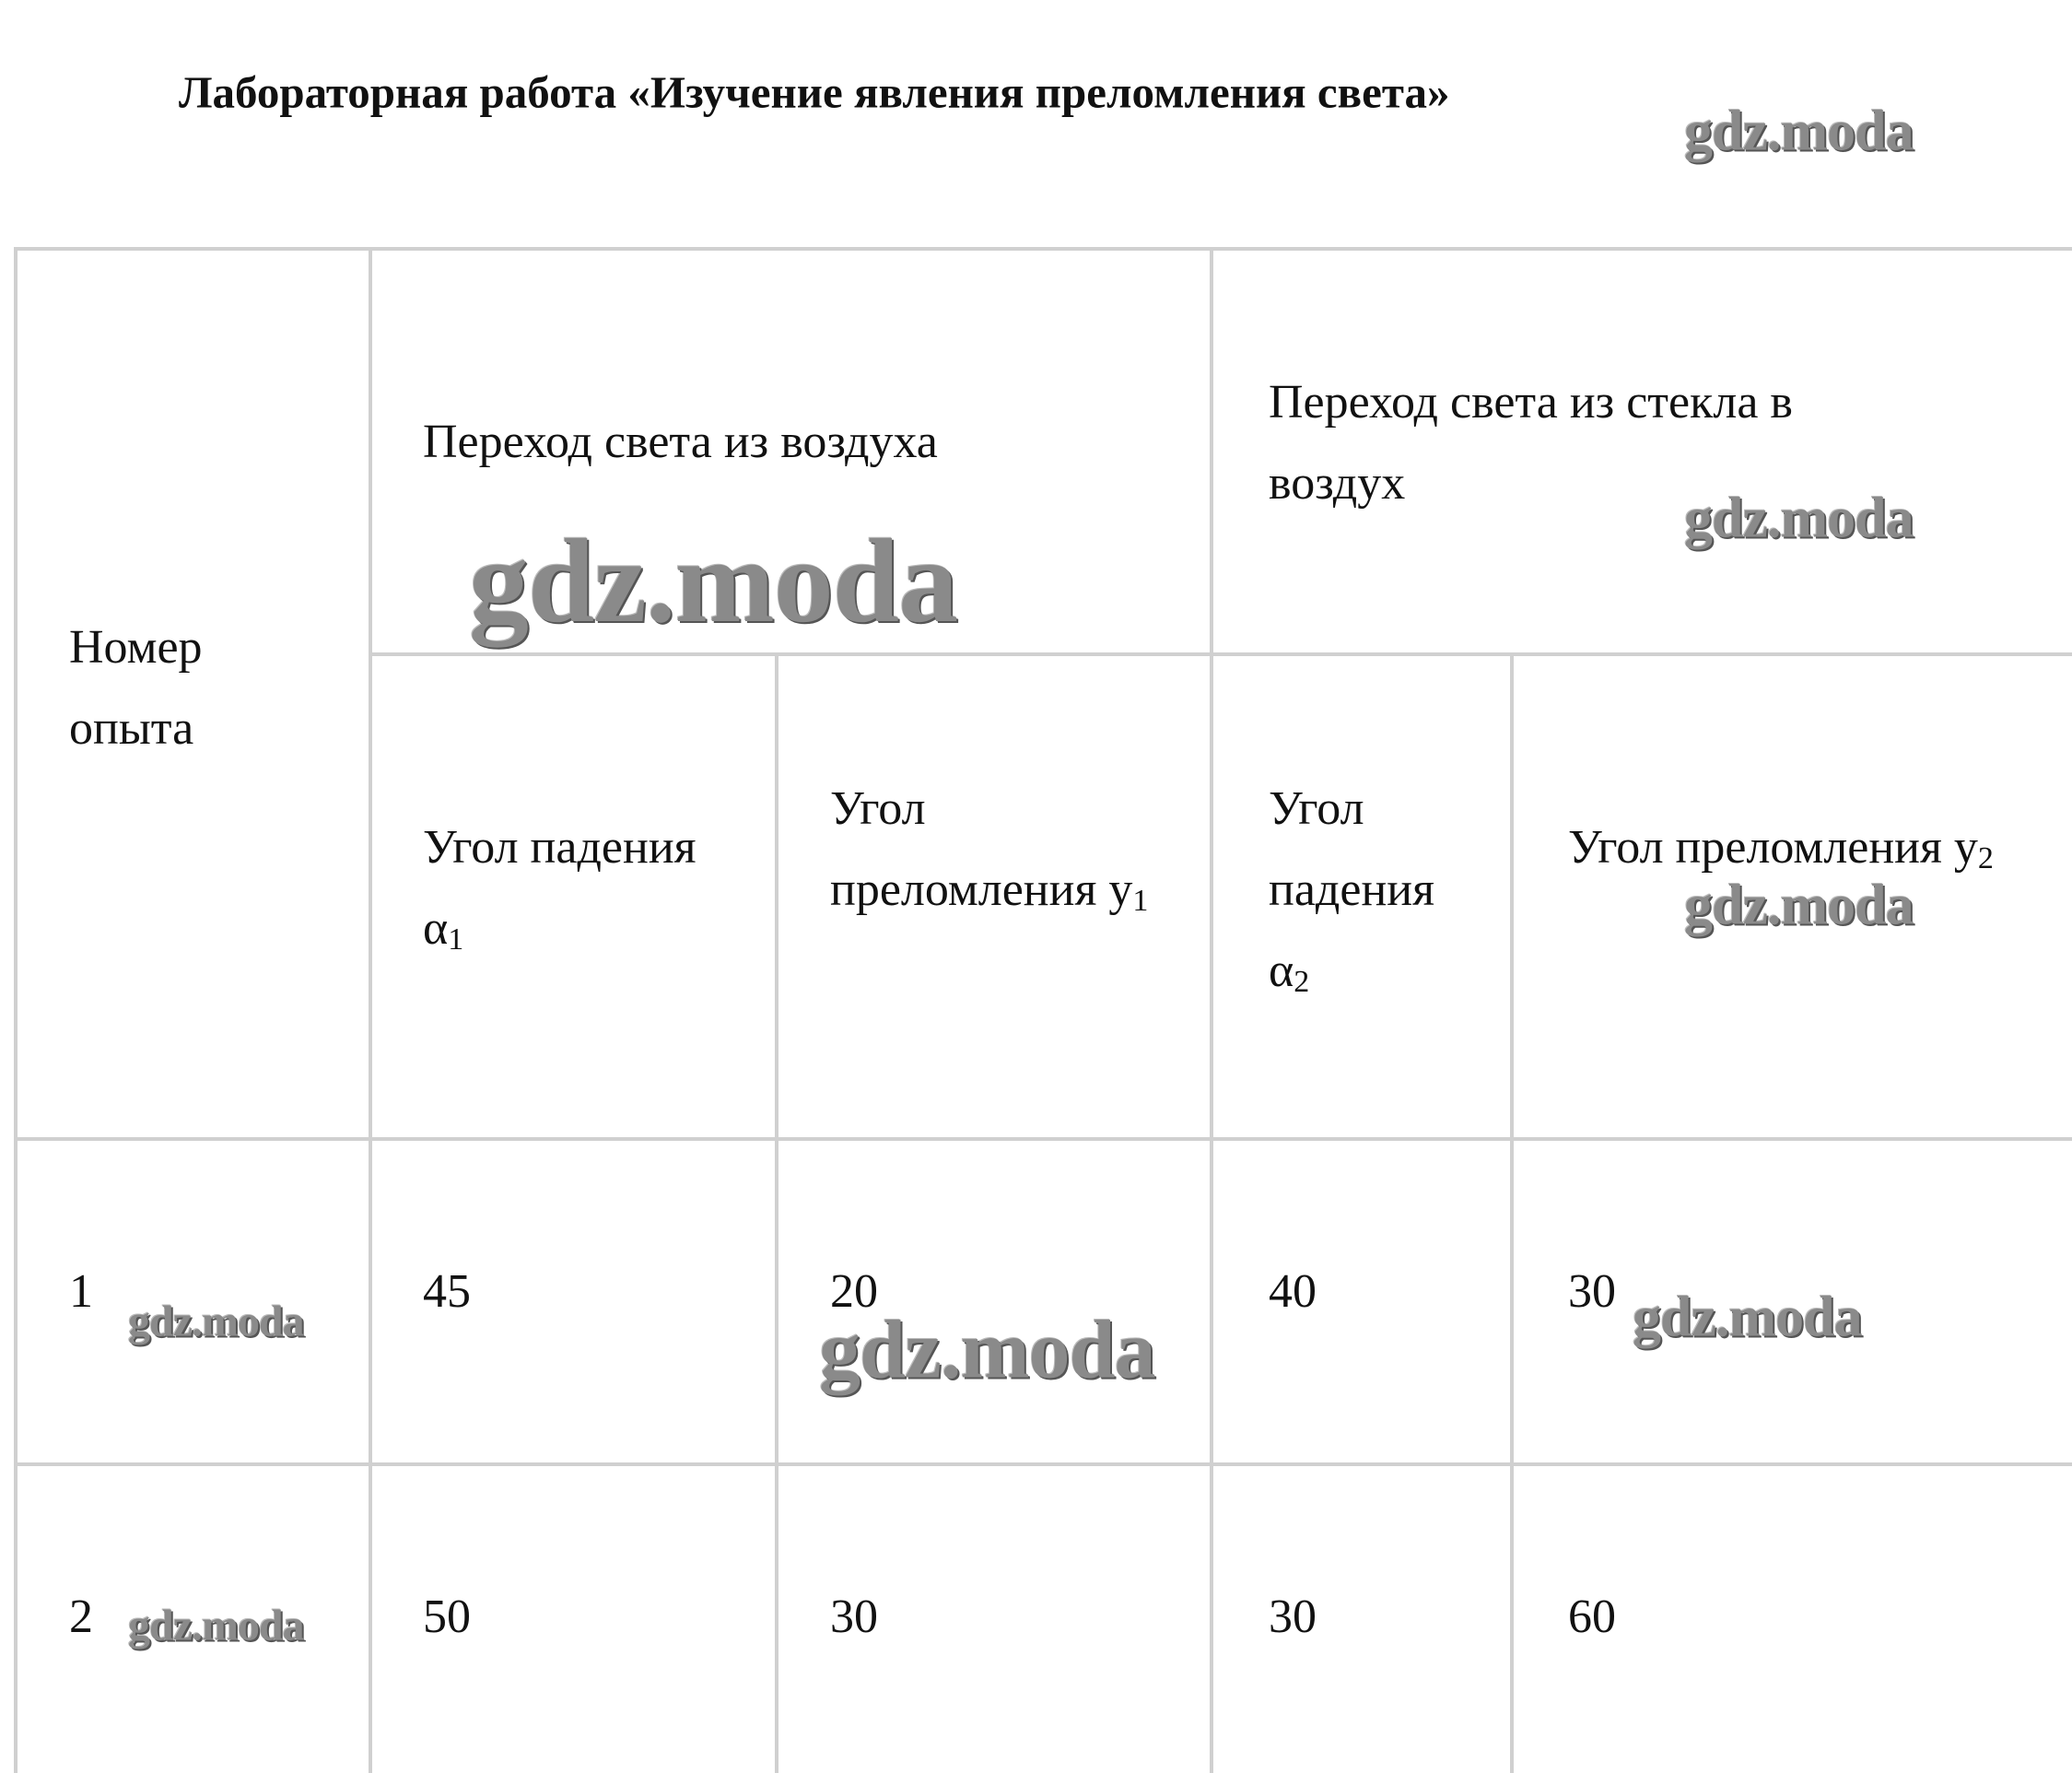 This screenshot has width=2072, height=1773. I want to click on header-cell: Угол падения α1, so click(579, 893).